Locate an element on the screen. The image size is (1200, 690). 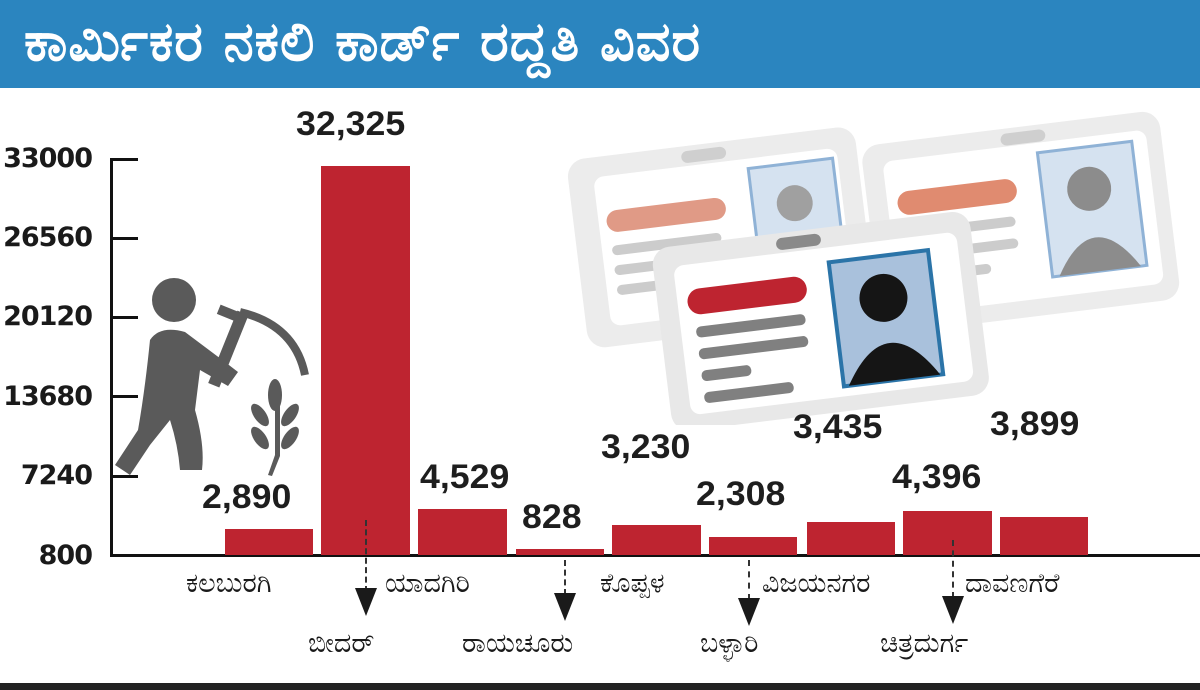
x-axis is located at coordinates (655, 555).